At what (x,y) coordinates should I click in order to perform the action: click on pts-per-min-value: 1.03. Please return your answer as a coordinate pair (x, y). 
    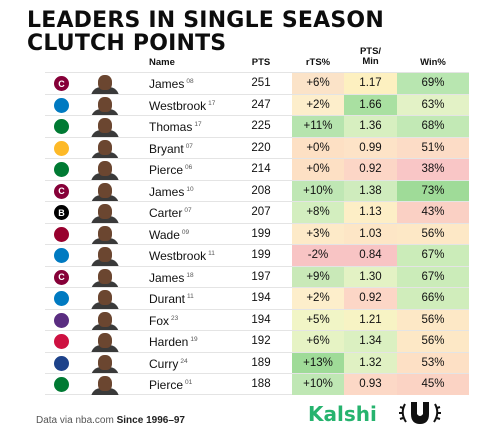
    Looking at the image, I should click on (370, 233).